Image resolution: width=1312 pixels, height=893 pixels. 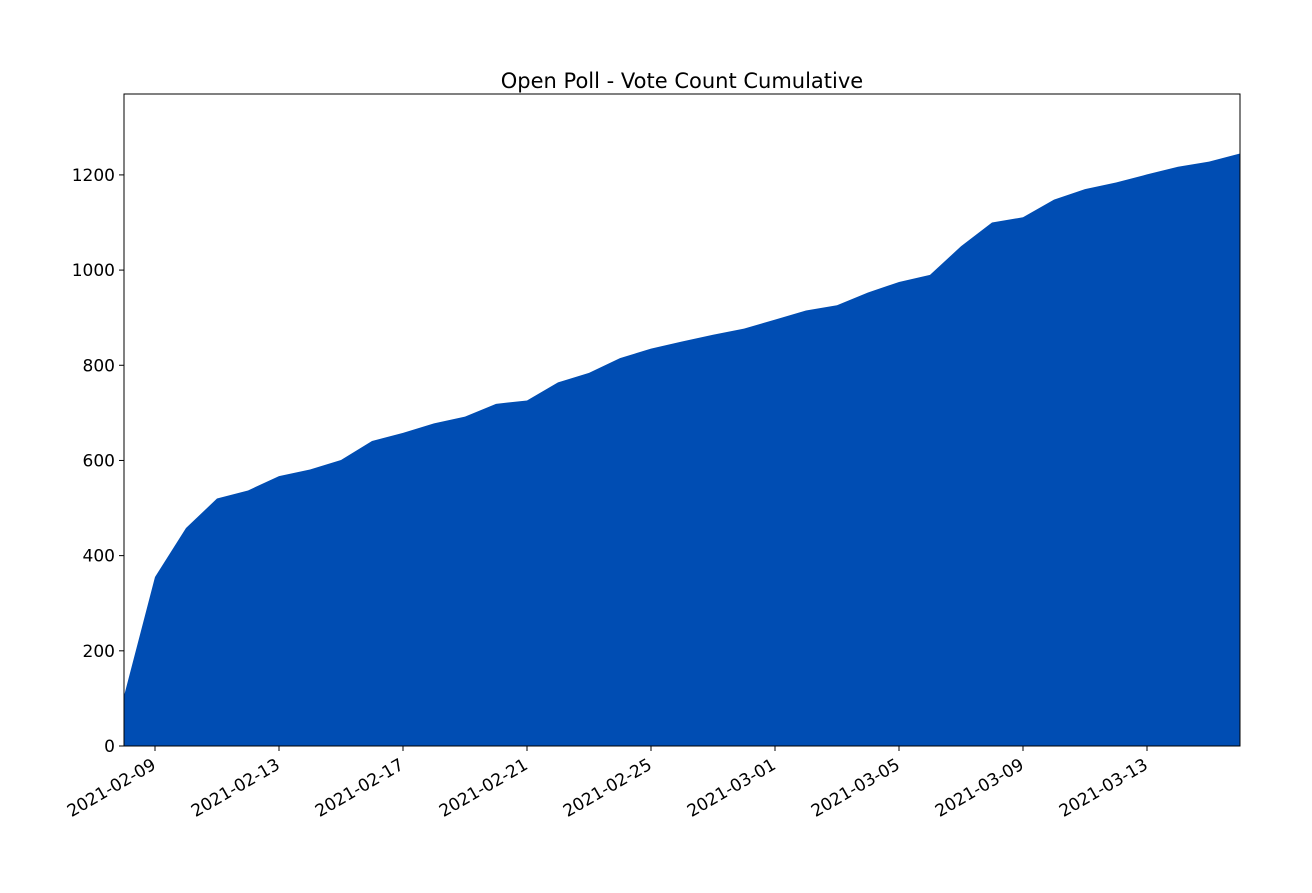 I want to click on x-tick-label: 2021-03-13, so click(x=1104, y=788).